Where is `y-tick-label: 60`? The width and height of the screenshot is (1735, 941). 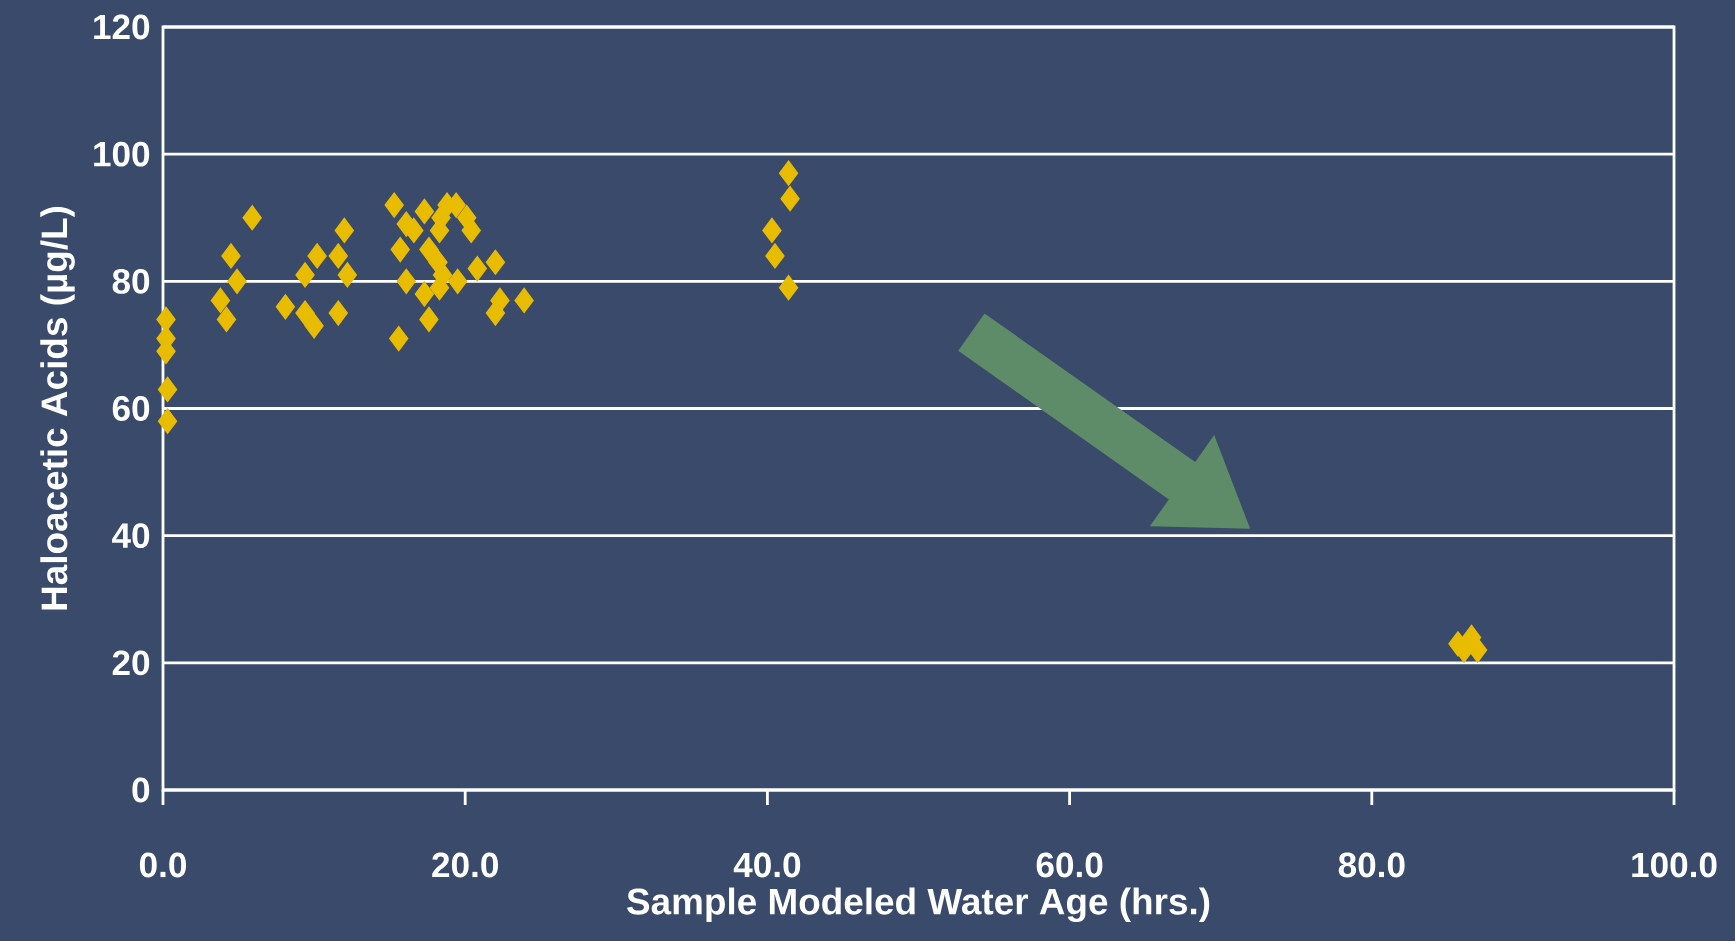 y-tick-label: 60 is located at coordinates (131, 408).